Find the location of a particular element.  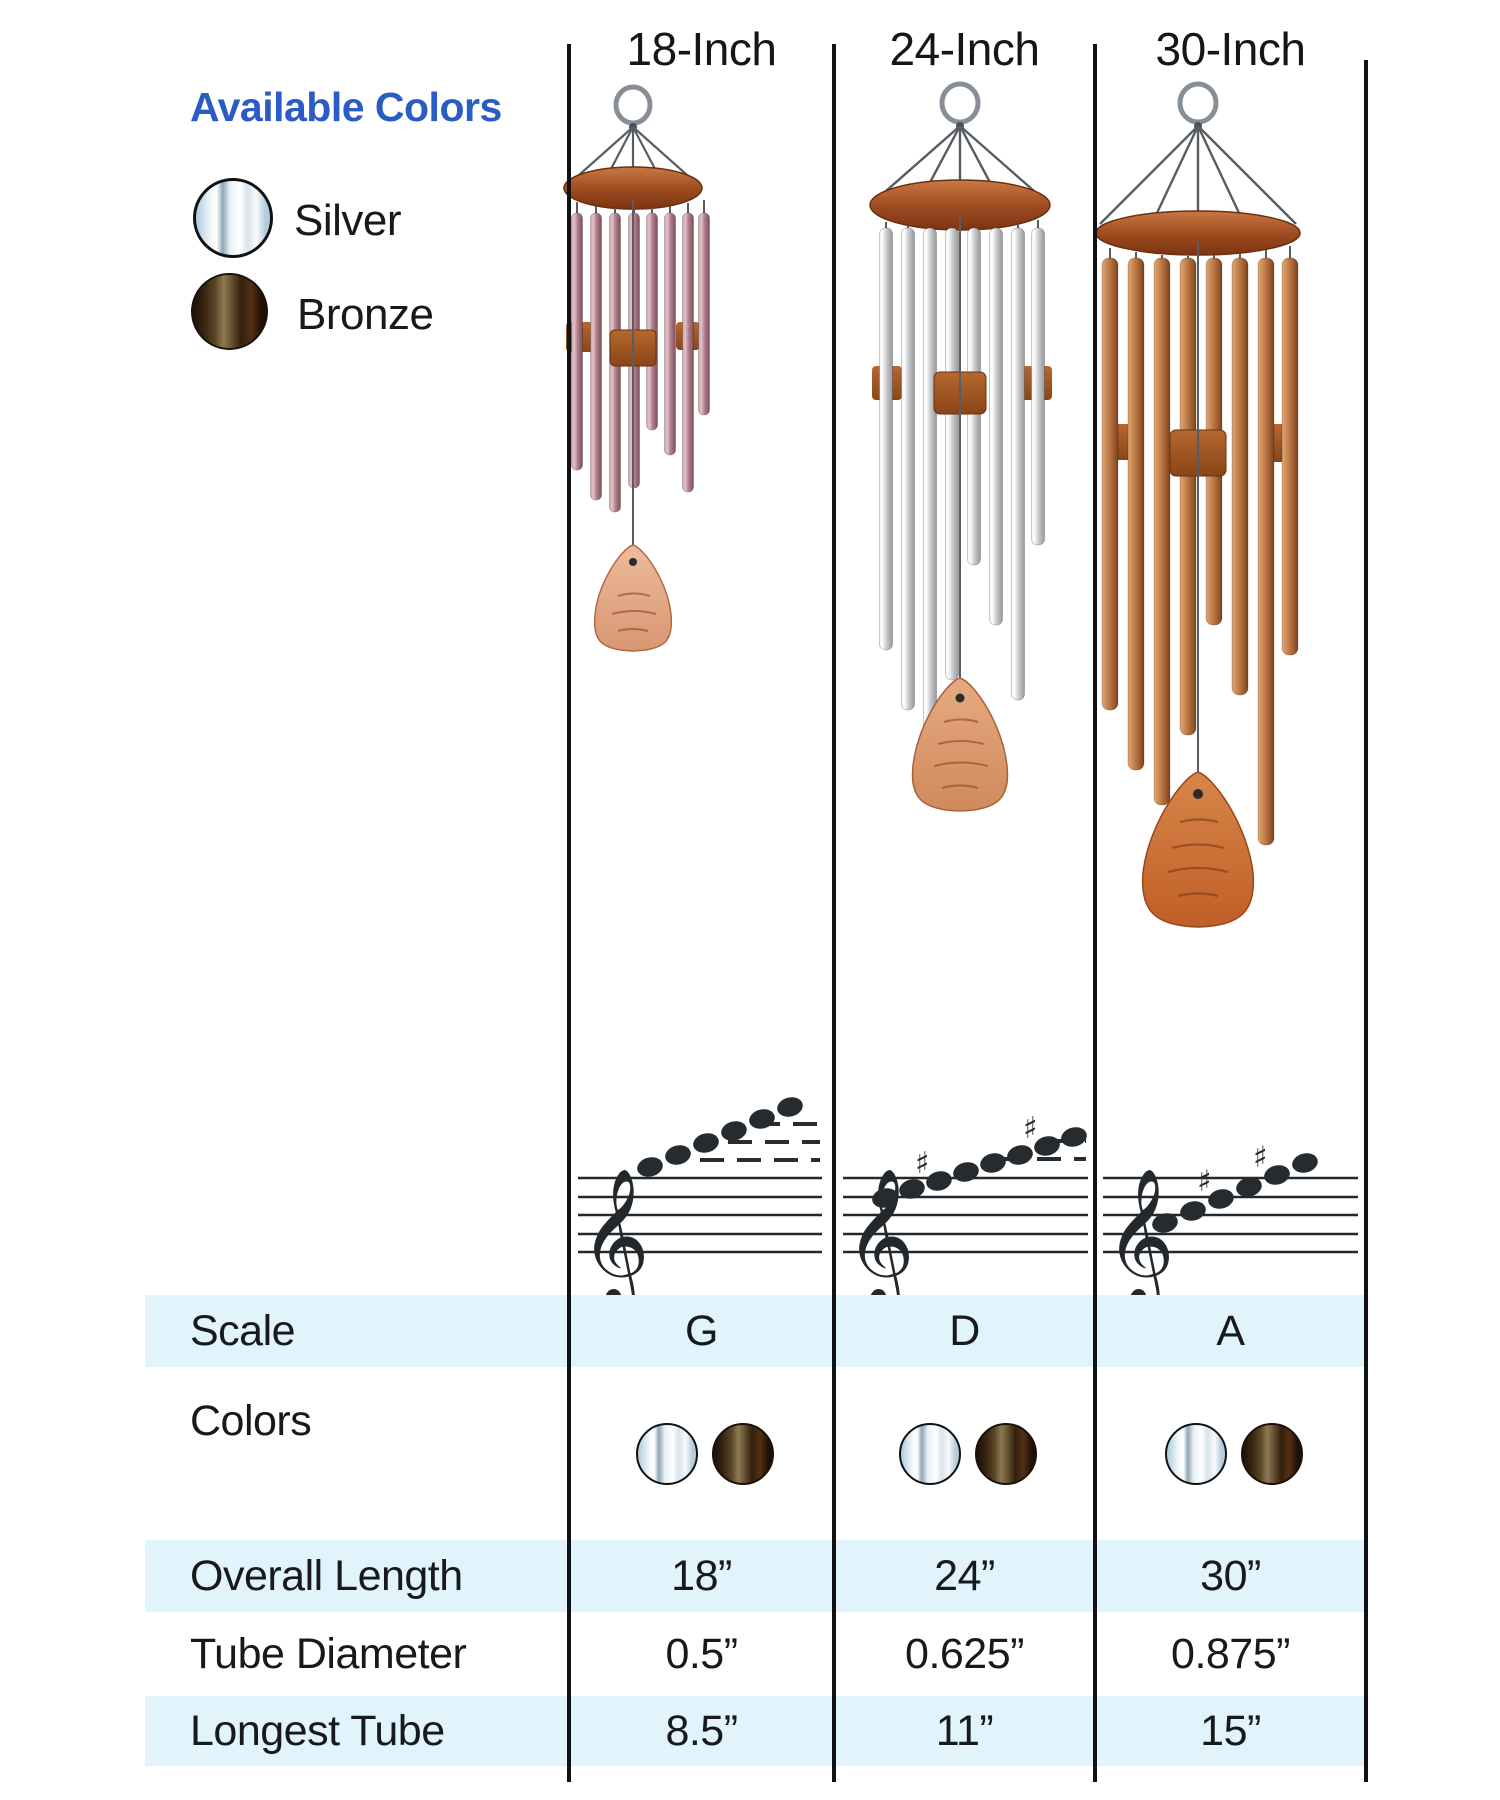

scale-value-24: D is located at coordinates (964, 1331).